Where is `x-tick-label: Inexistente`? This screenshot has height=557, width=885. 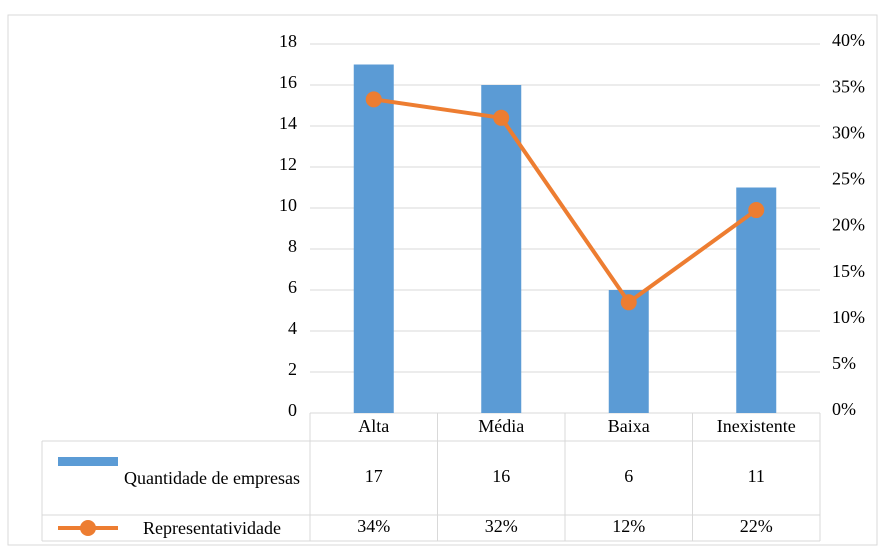
x-tick-label: Inexistente is located at coordinates (756, 426).